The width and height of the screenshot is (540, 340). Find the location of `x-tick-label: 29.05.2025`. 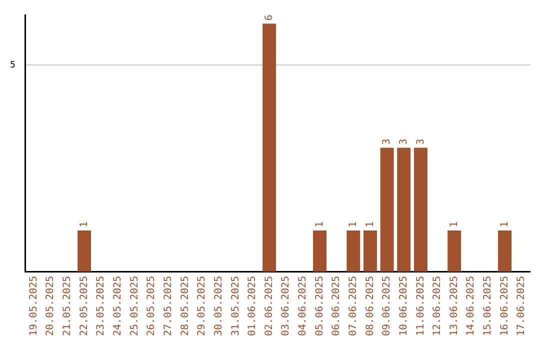

x-tick-label: 29.05.2025 is located at coordinates (202, 306).